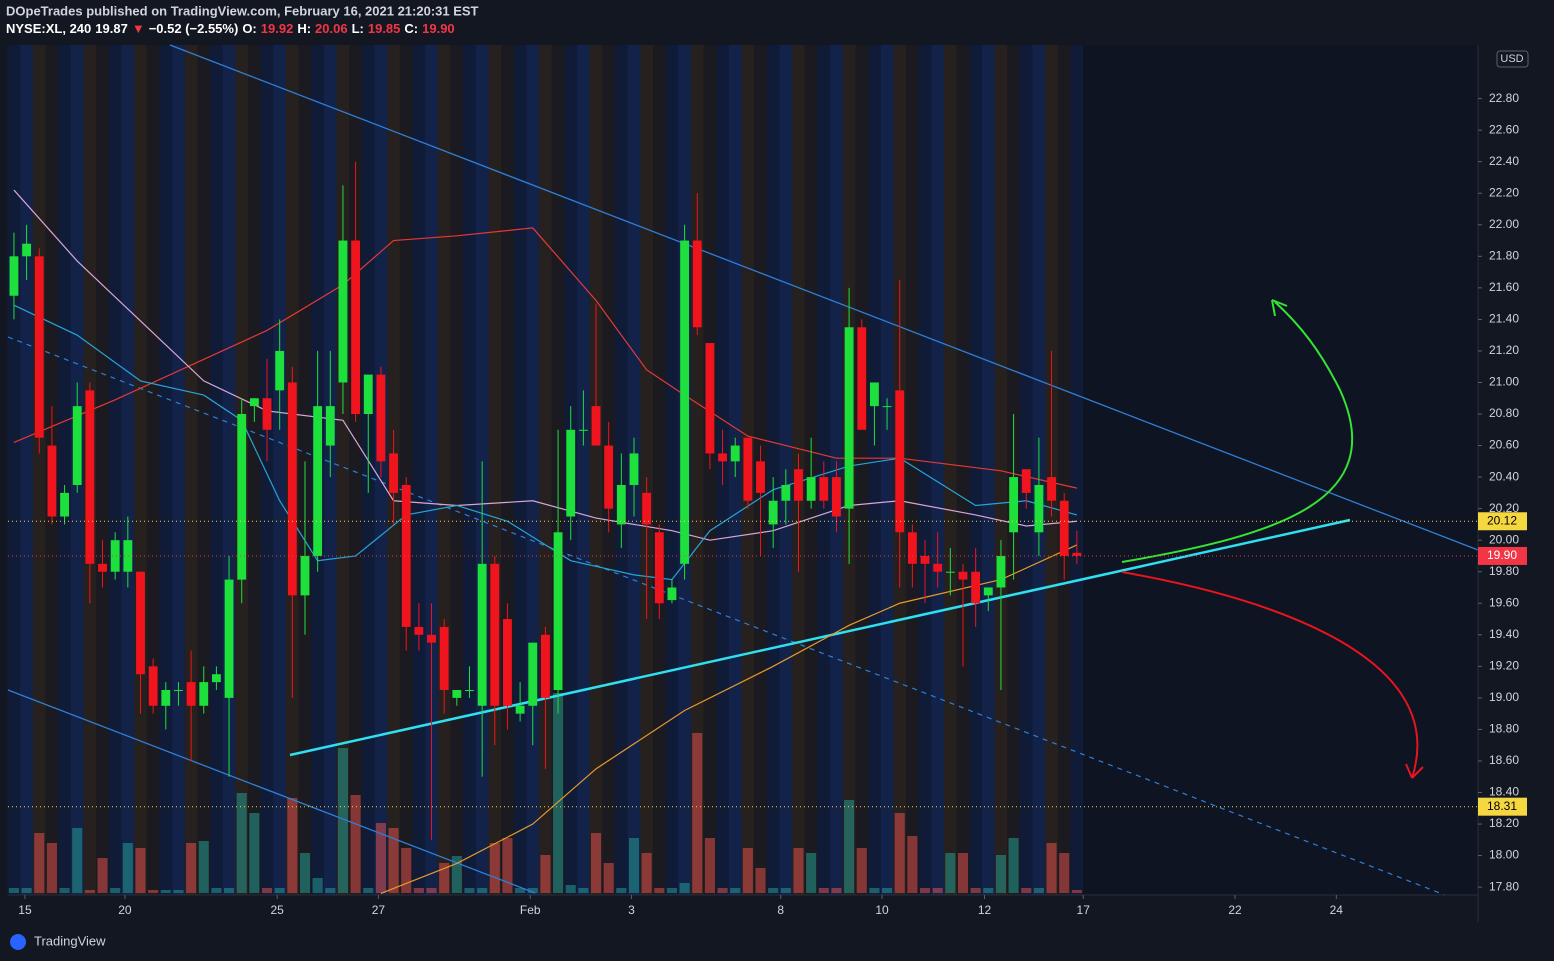  Describe the element at coordinates (358, 28) in the screenshot. I see `legend-item: L:` at that location.